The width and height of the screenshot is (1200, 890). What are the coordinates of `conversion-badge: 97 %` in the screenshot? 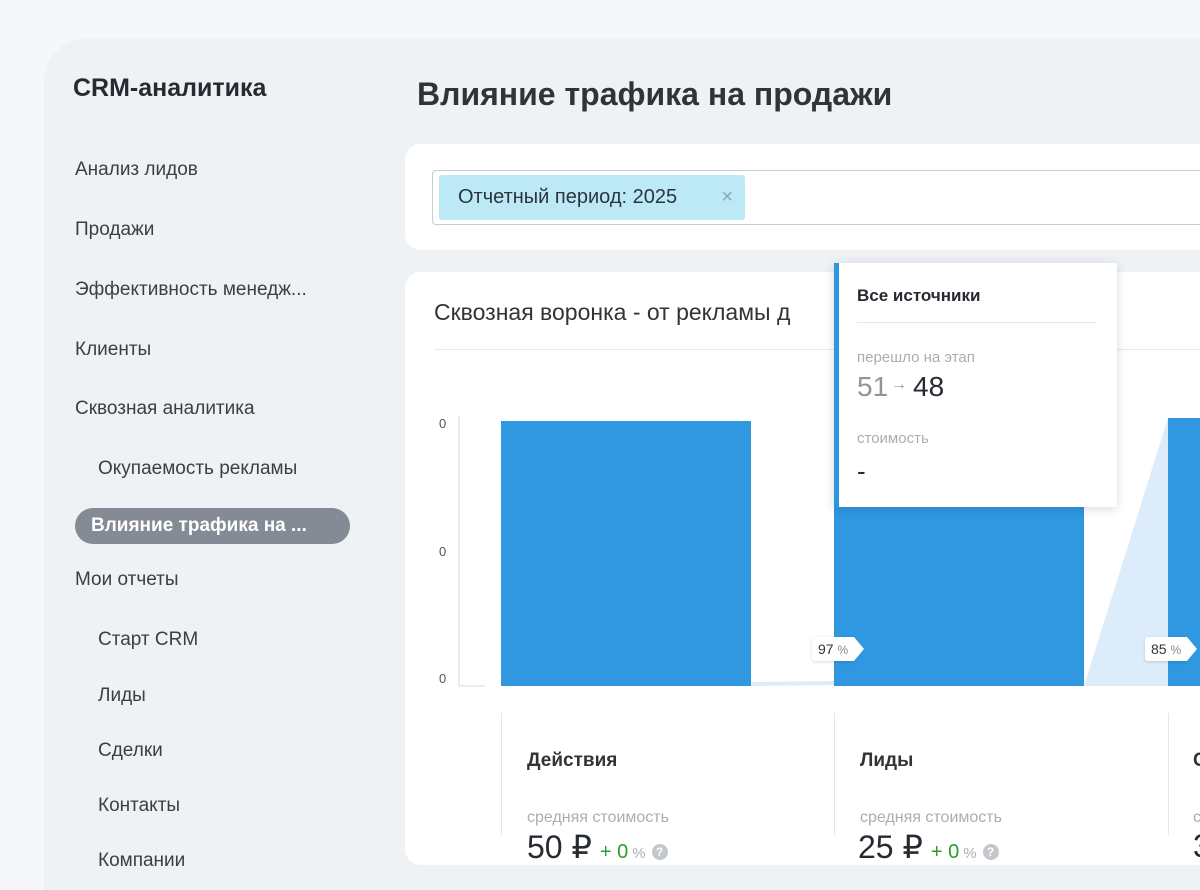 It's located at (838, 649).